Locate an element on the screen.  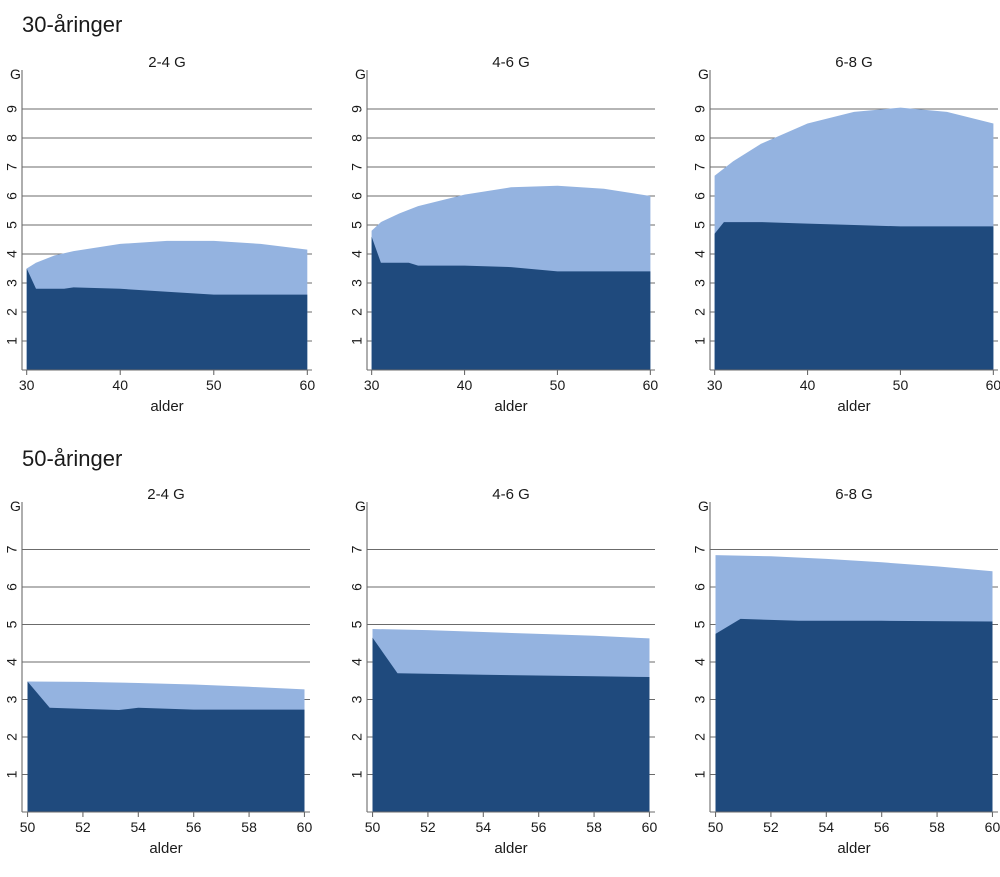
panel-2: 1 2 3 4 5 6 7 8 9 30 40 50 60 G 4-6 G alder is located at coordinates (504, 234).